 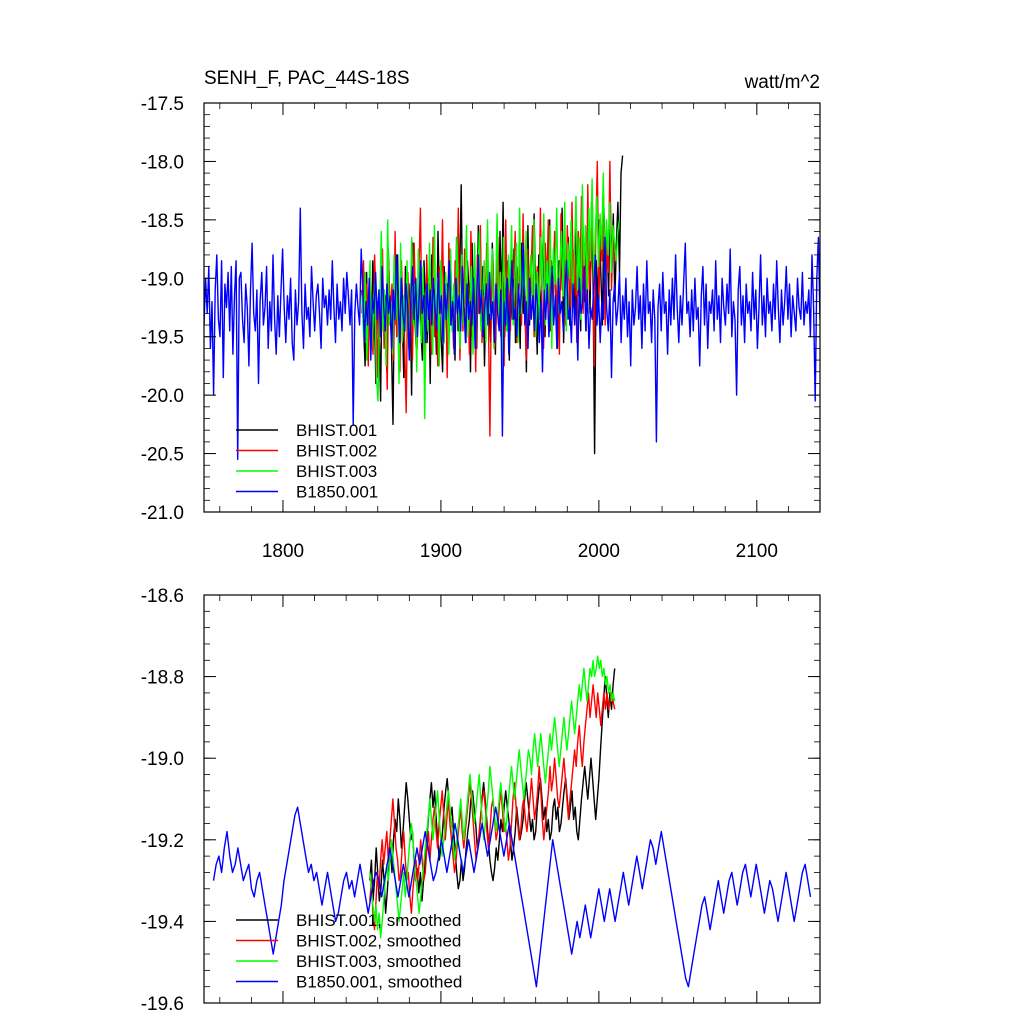 I want to click on series-line-bhist-002-smoothed, so click(x=492, y=807).